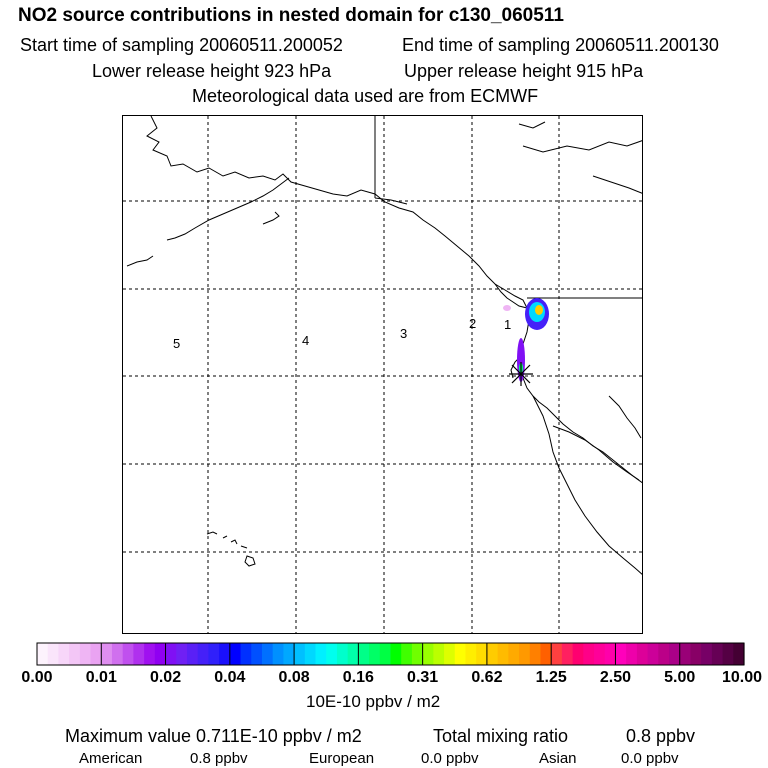 The height and width of the screenshot is (768, 768). I want to click on colorbar-border, so click(390, 654).